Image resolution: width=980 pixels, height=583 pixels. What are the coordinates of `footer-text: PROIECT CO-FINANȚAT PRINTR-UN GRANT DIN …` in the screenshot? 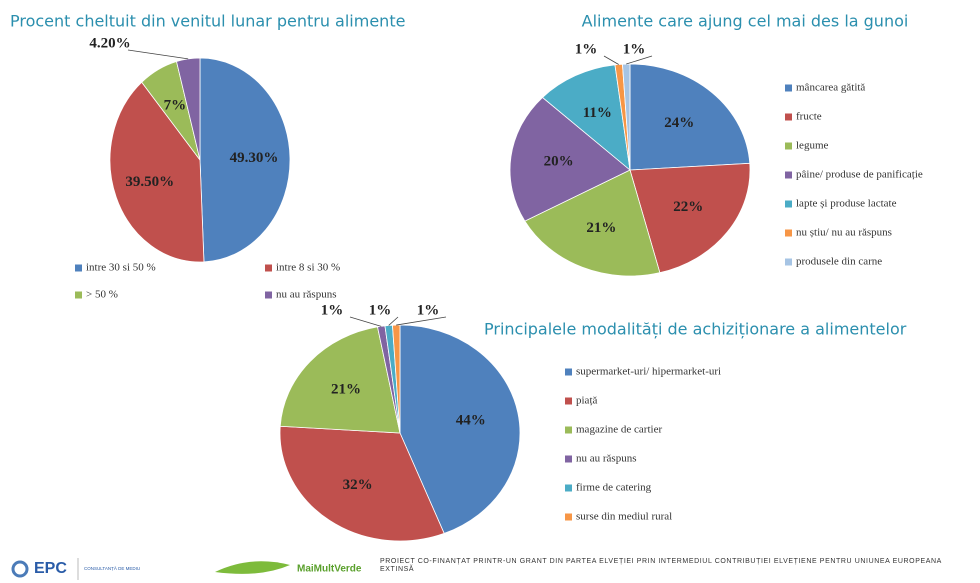 It's located at (661, 565).